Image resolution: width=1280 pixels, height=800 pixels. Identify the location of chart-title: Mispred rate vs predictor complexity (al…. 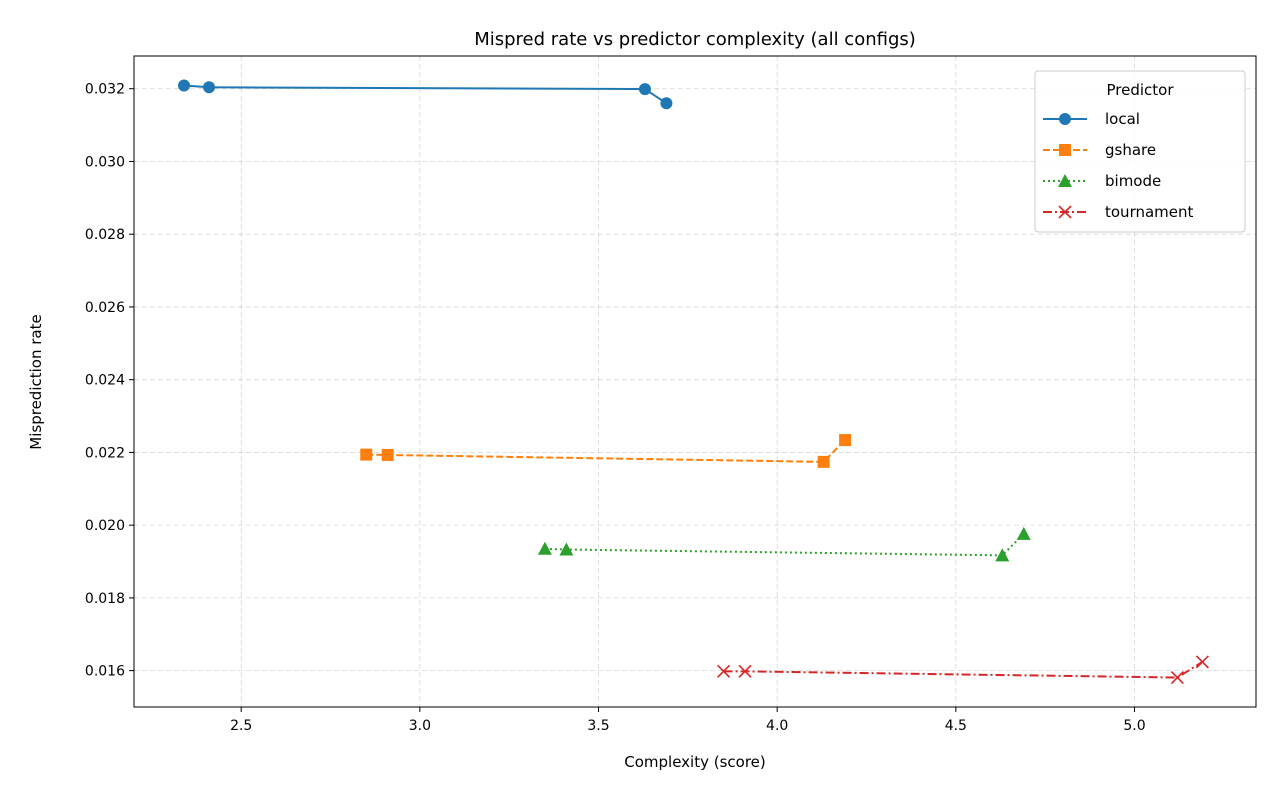
(695, 39).